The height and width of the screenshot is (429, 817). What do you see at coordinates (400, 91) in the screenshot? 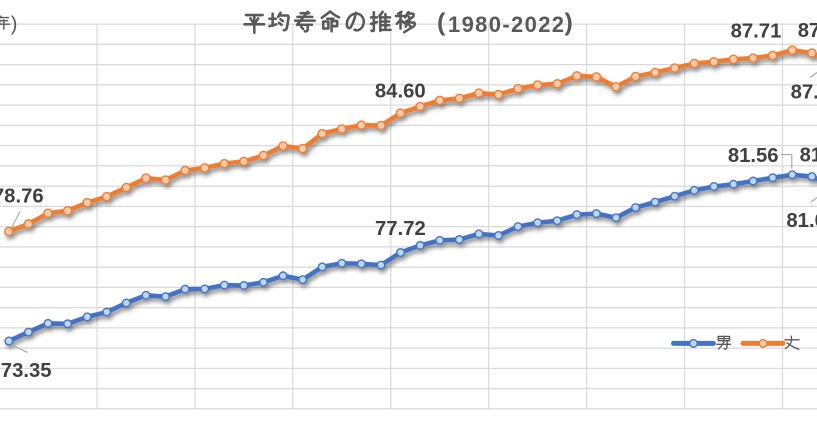
I see `svg-text: 84.60` at bounding box center [400, 91].